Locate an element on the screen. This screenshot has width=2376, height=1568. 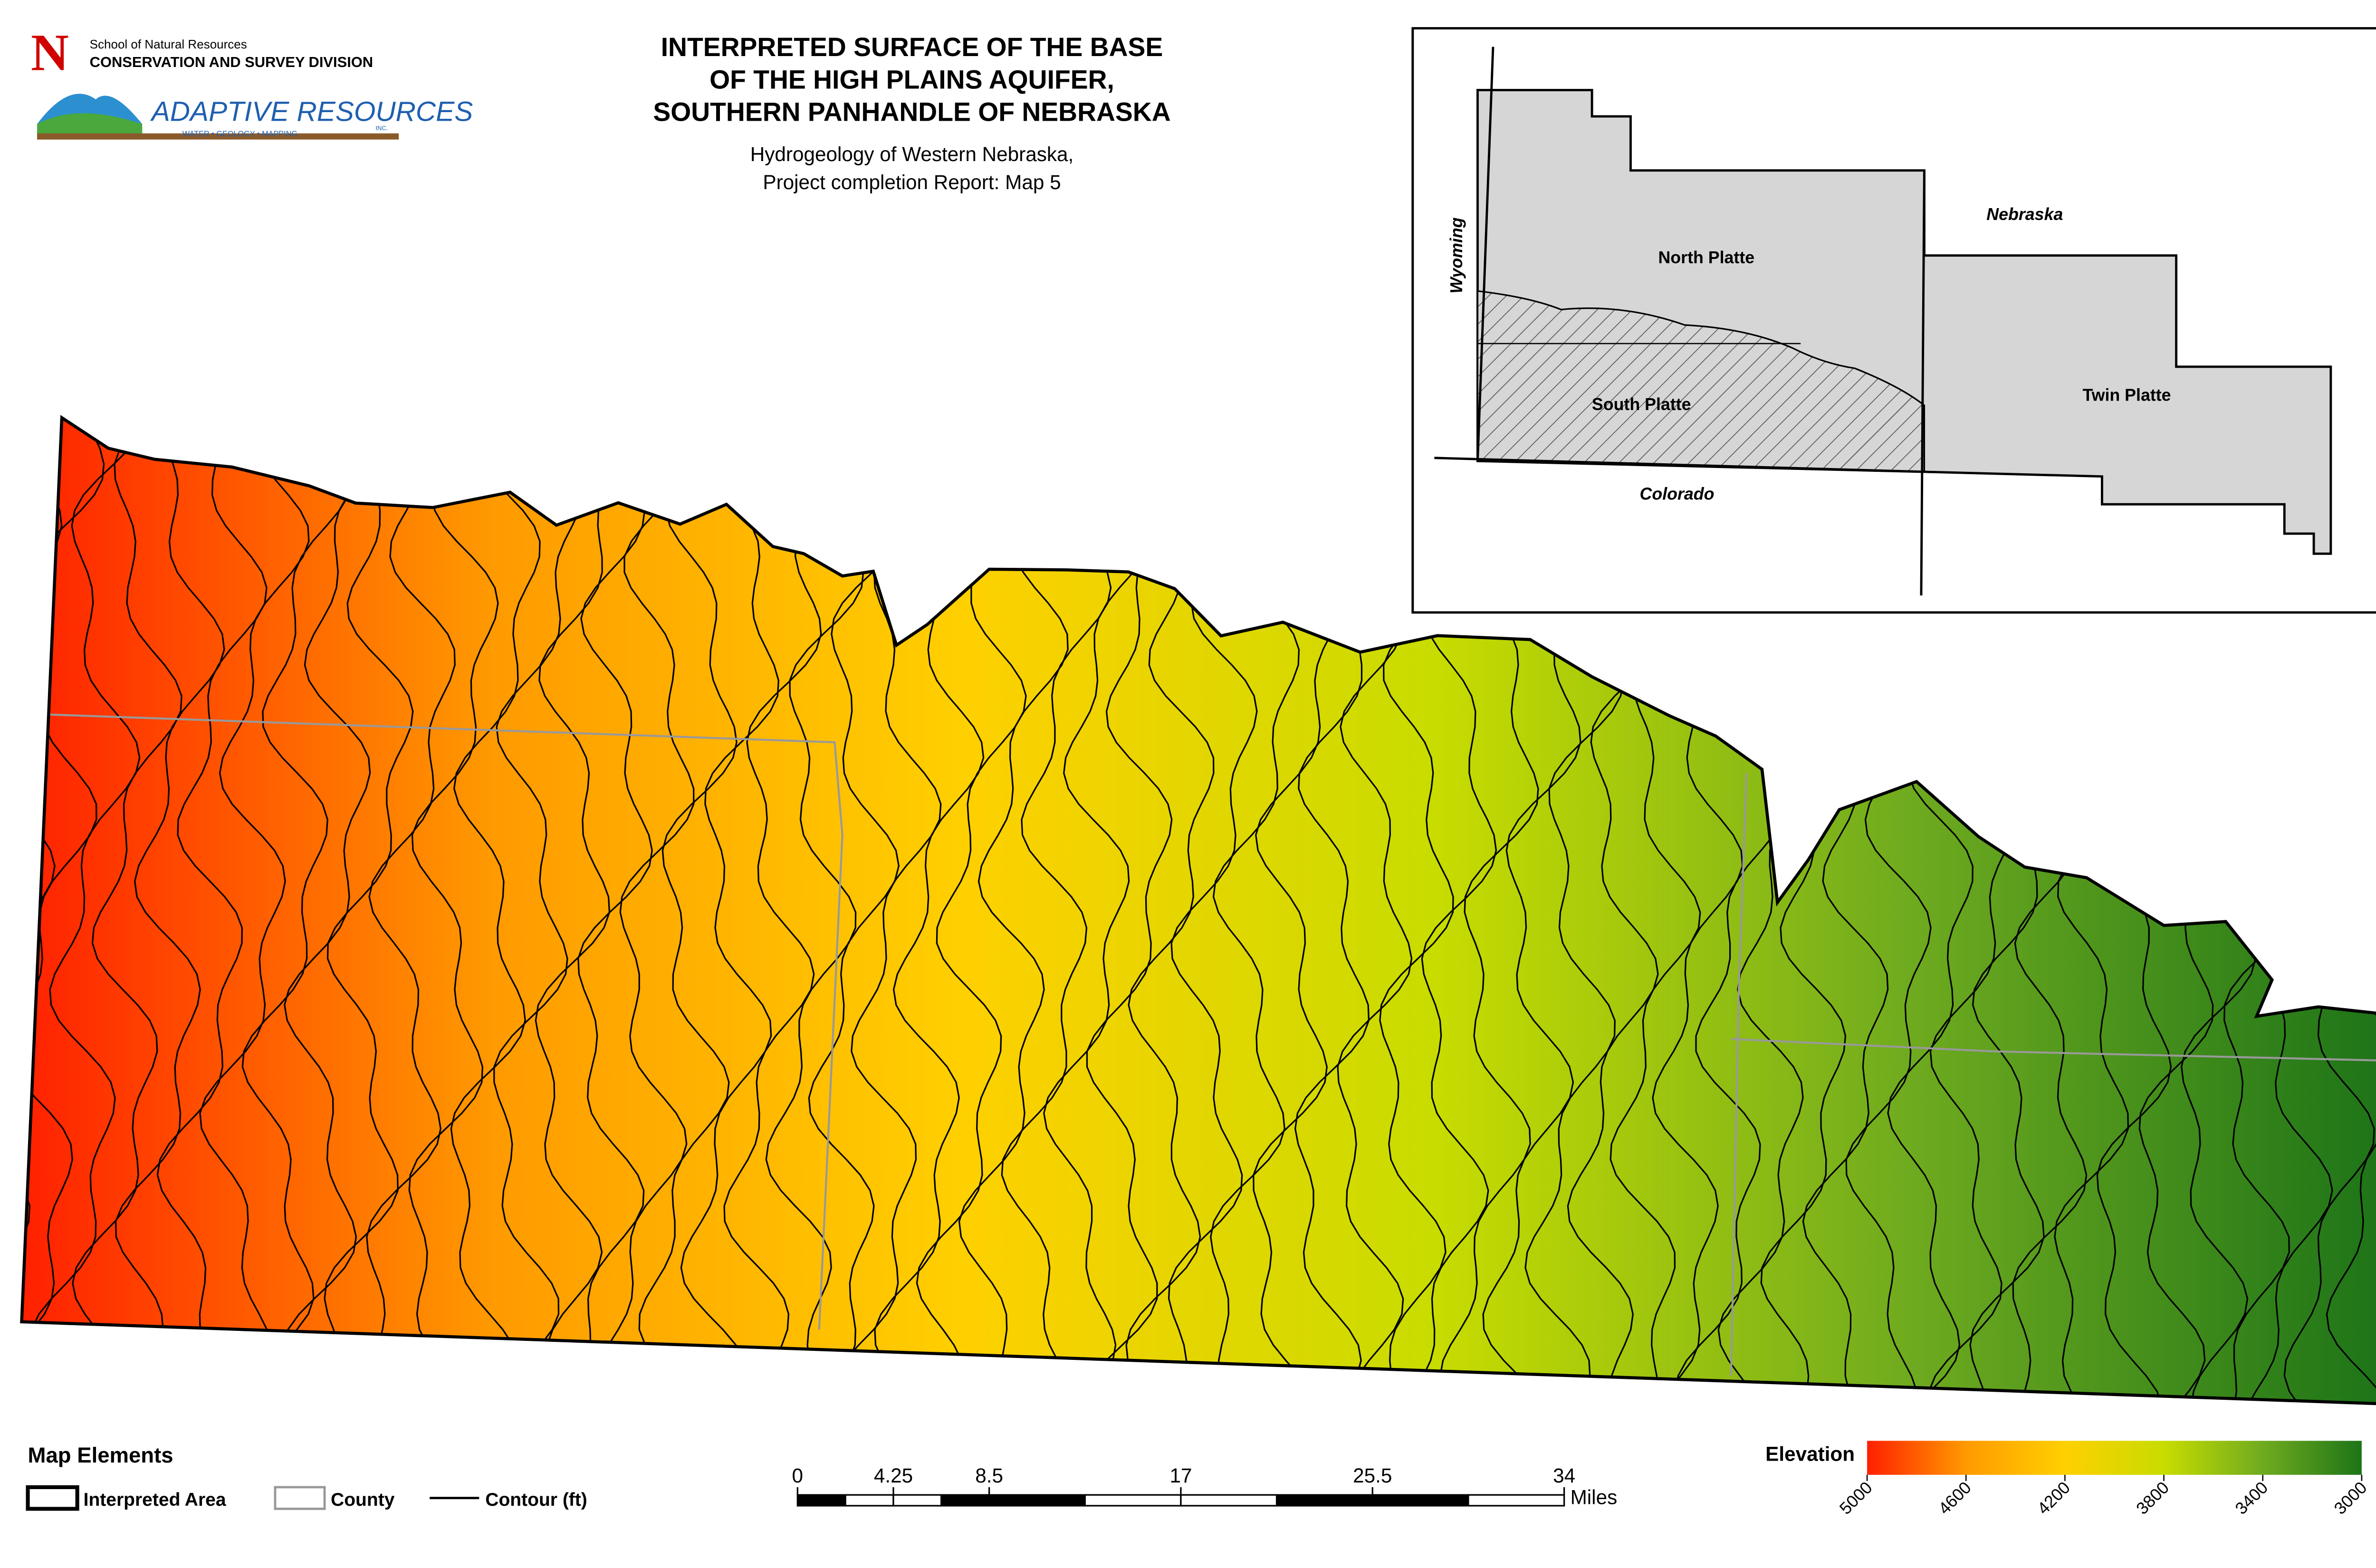
scale-bar: Miles 0 4.25 8.5 17 25.5 34 is located at coordinates (1205, 1487).